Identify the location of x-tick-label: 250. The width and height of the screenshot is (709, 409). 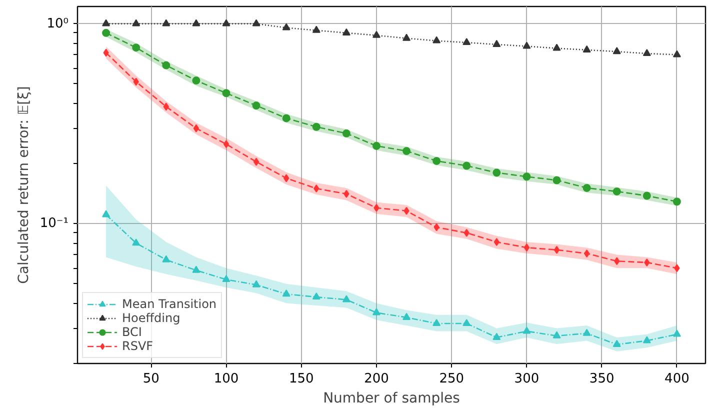
(451, 379).